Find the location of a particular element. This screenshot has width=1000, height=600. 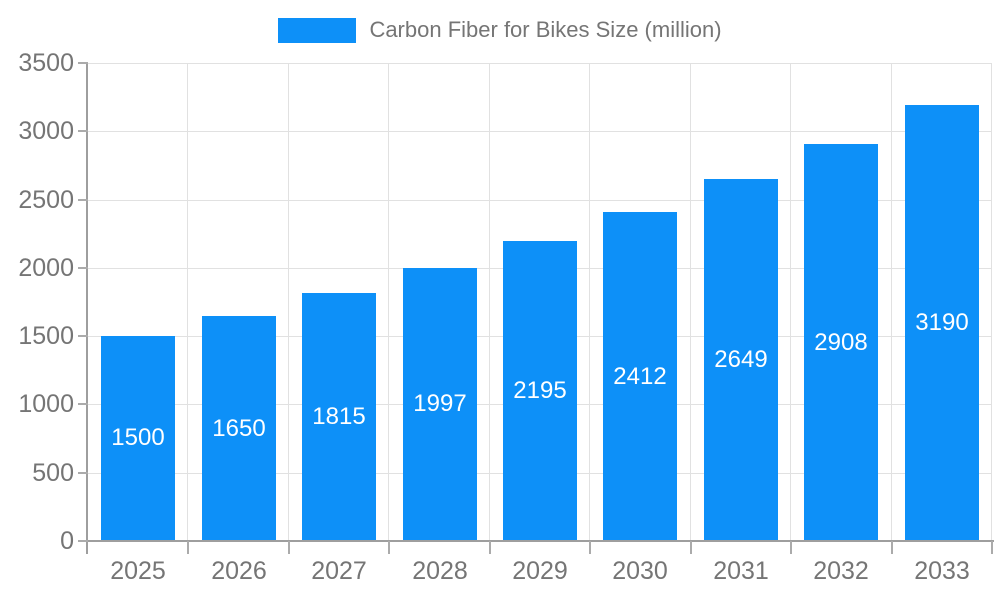

x-axis-label: 2026 is located at coordinates (239, 571).